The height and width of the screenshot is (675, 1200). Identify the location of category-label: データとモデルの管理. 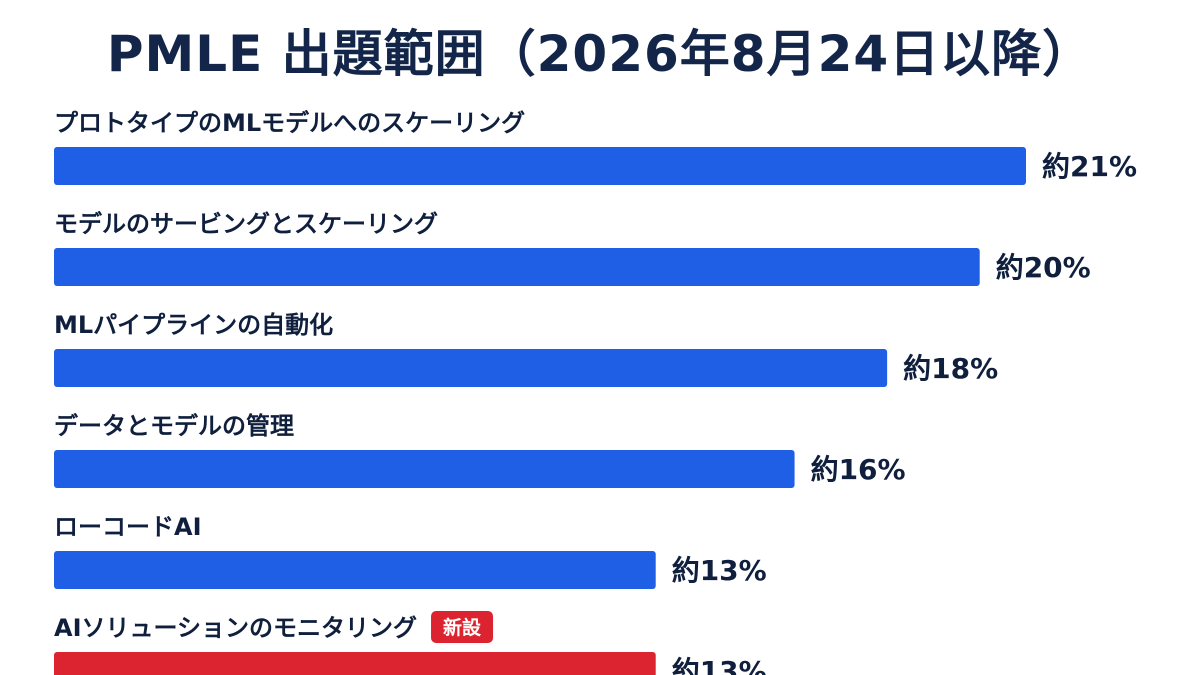
(174, 426).